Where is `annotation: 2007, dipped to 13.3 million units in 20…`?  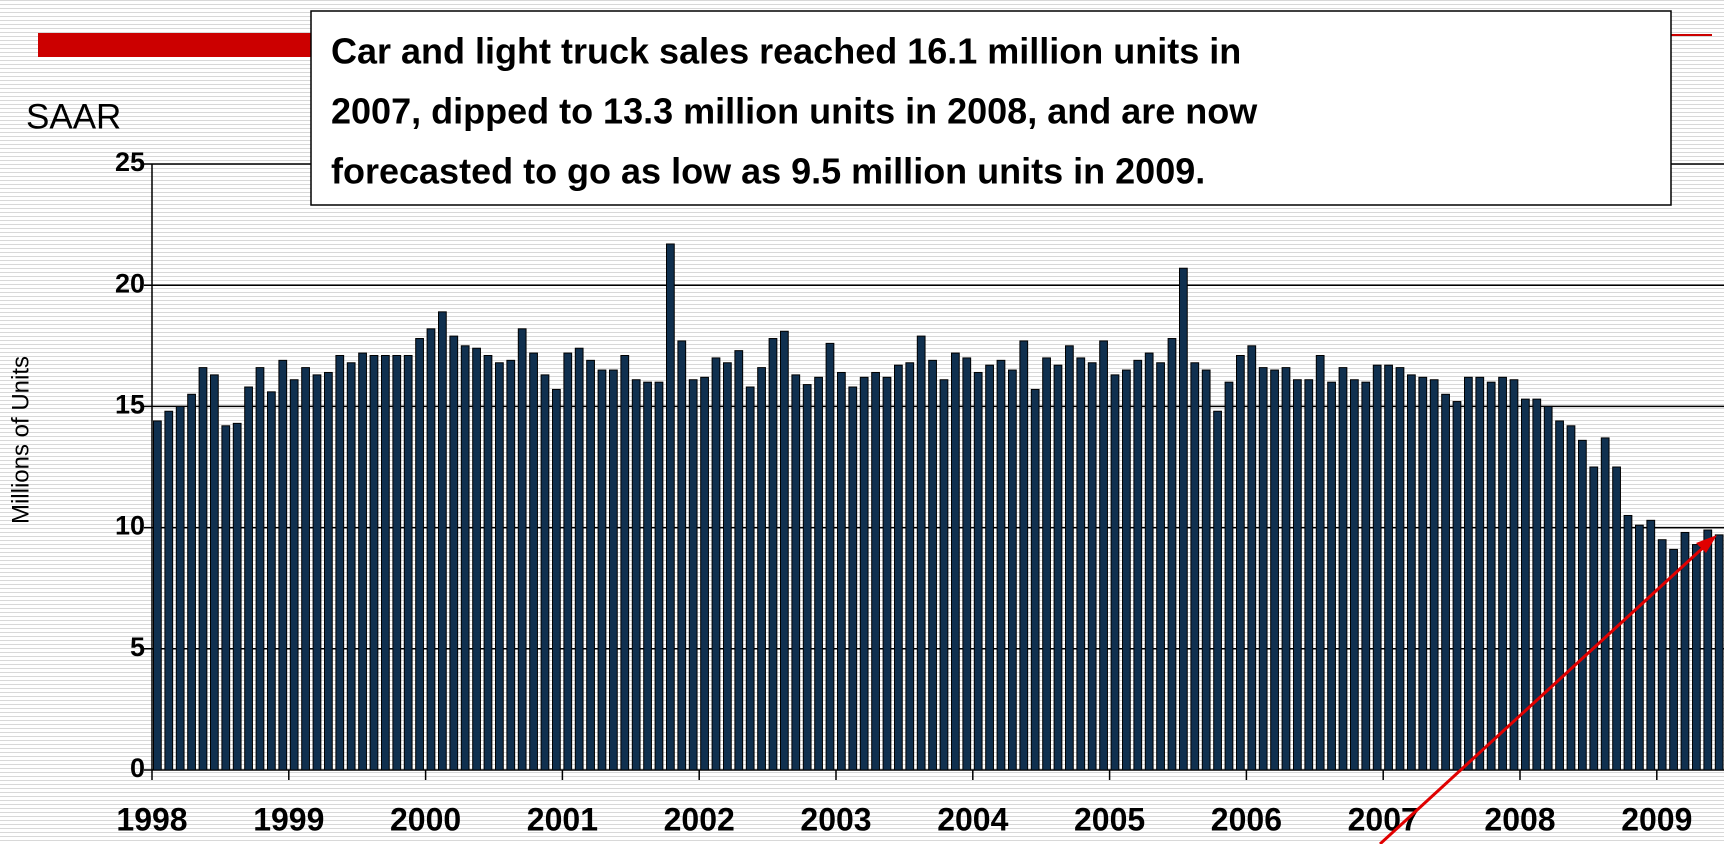
annotation: 2007, dipped to 13.3 million units in 20… is located at coordinates (794, 111).